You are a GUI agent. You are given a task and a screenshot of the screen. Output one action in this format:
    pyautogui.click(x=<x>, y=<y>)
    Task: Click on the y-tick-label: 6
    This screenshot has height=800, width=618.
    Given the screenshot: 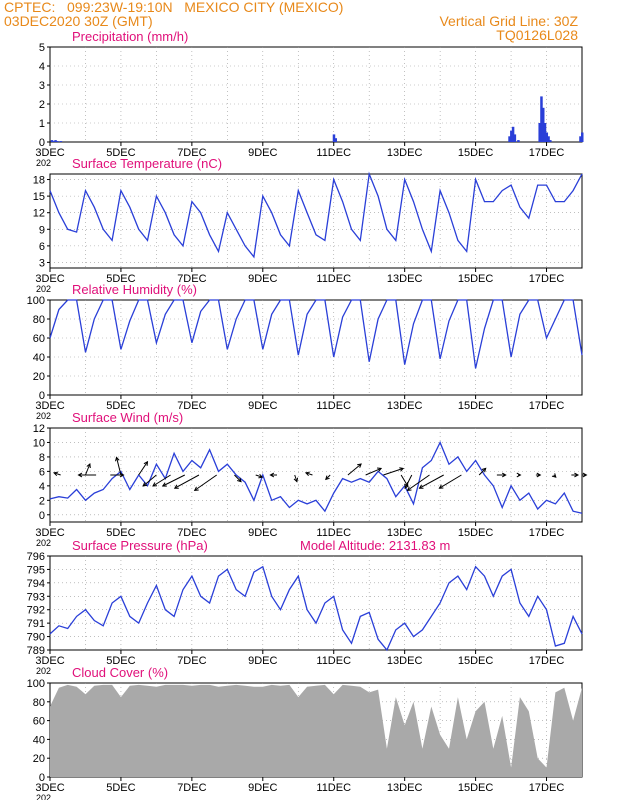 What is the action you would take?
    pyautogui.click(x=42, y=472)
    